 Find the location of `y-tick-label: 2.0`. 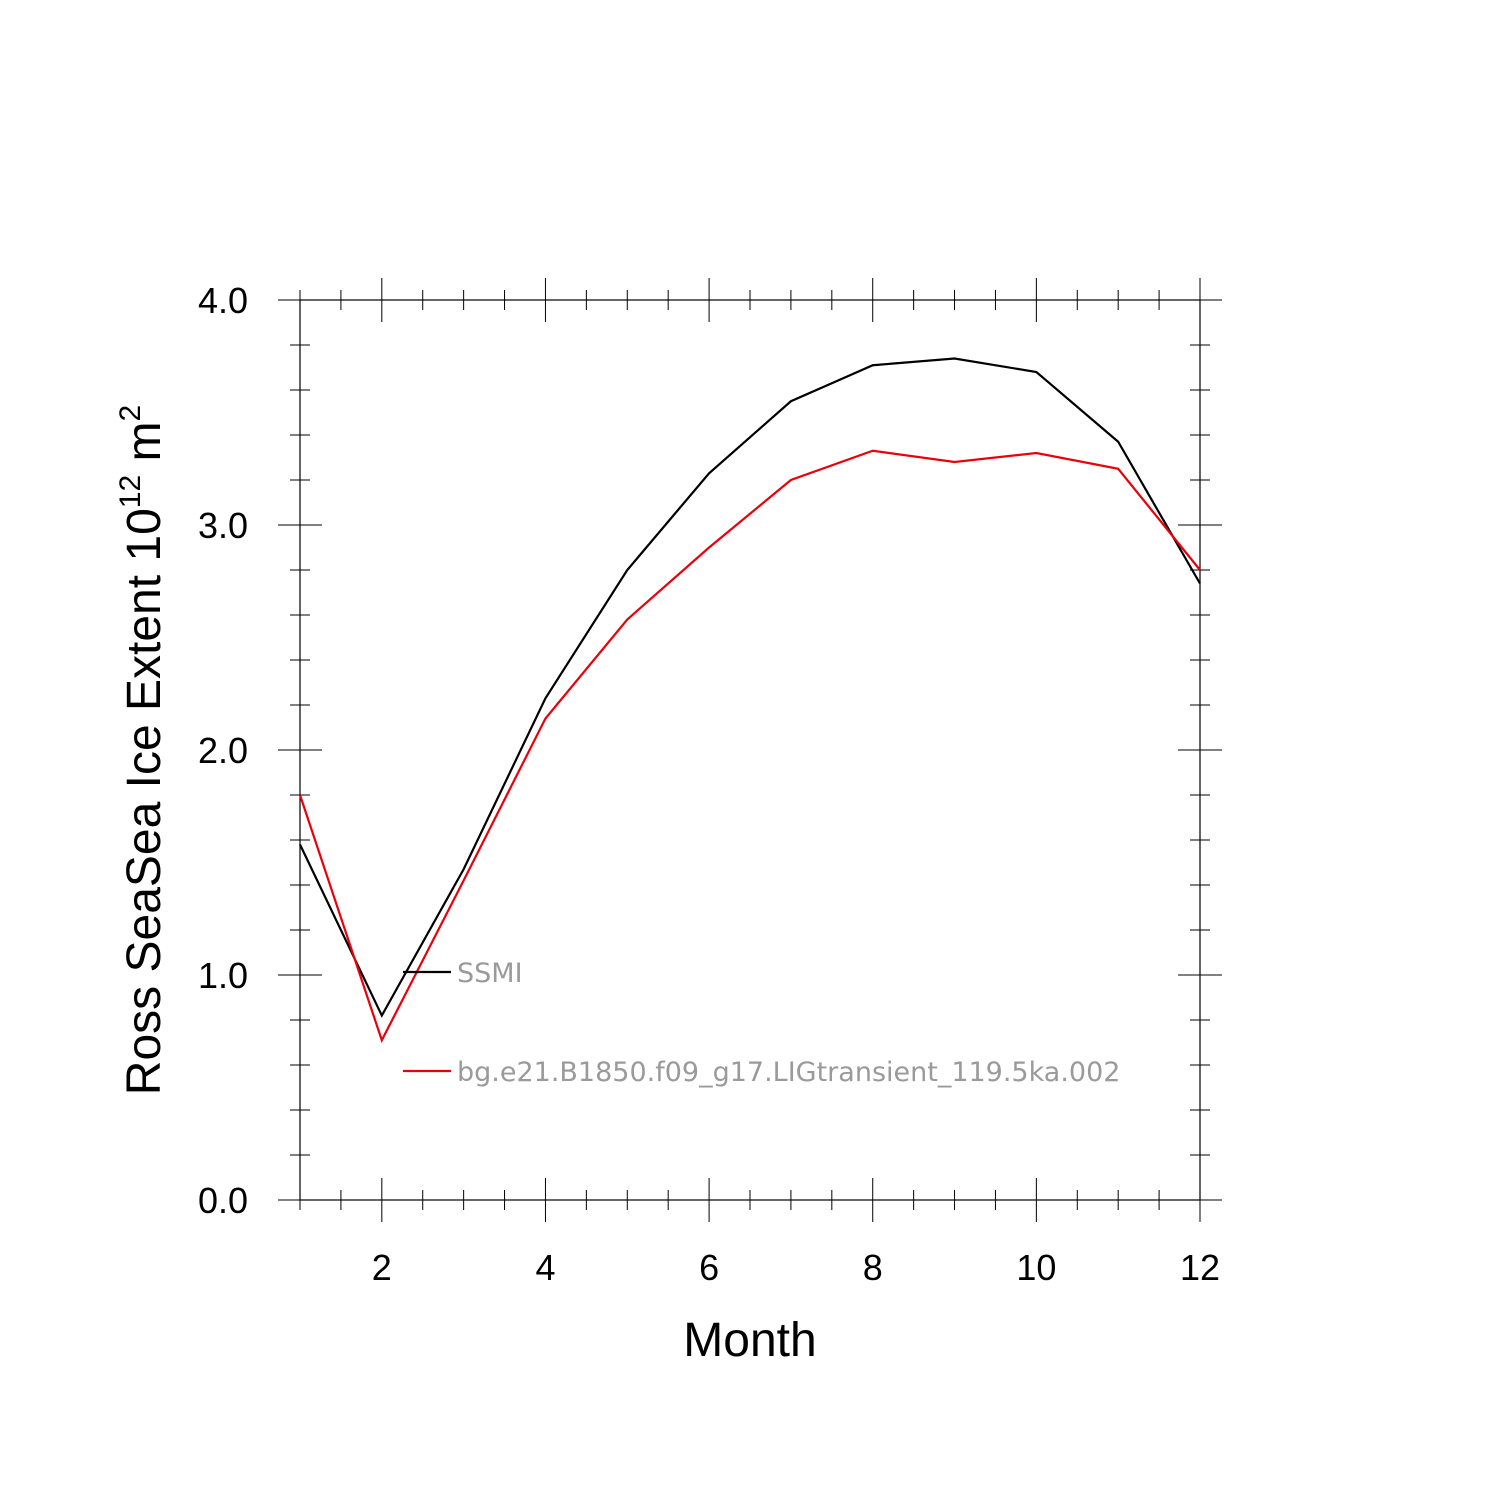

y-tick-label: 2.0 is located at coordinates (223, 750).